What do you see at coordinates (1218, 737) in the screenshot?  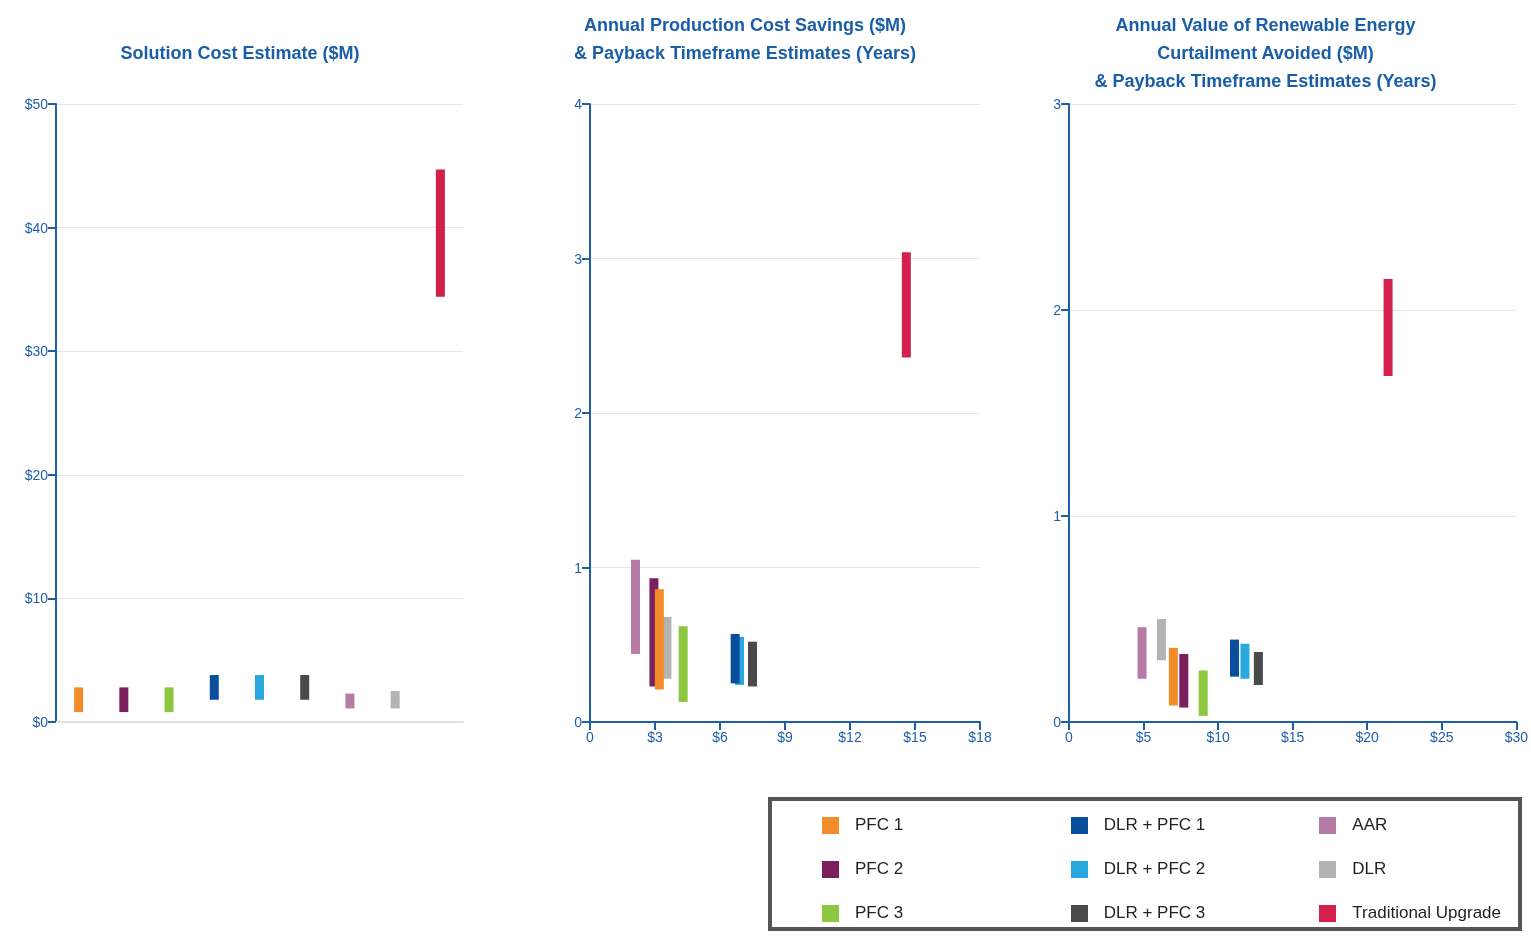 I see `x-tick-label: $10` at bounding box center [1218, 737].